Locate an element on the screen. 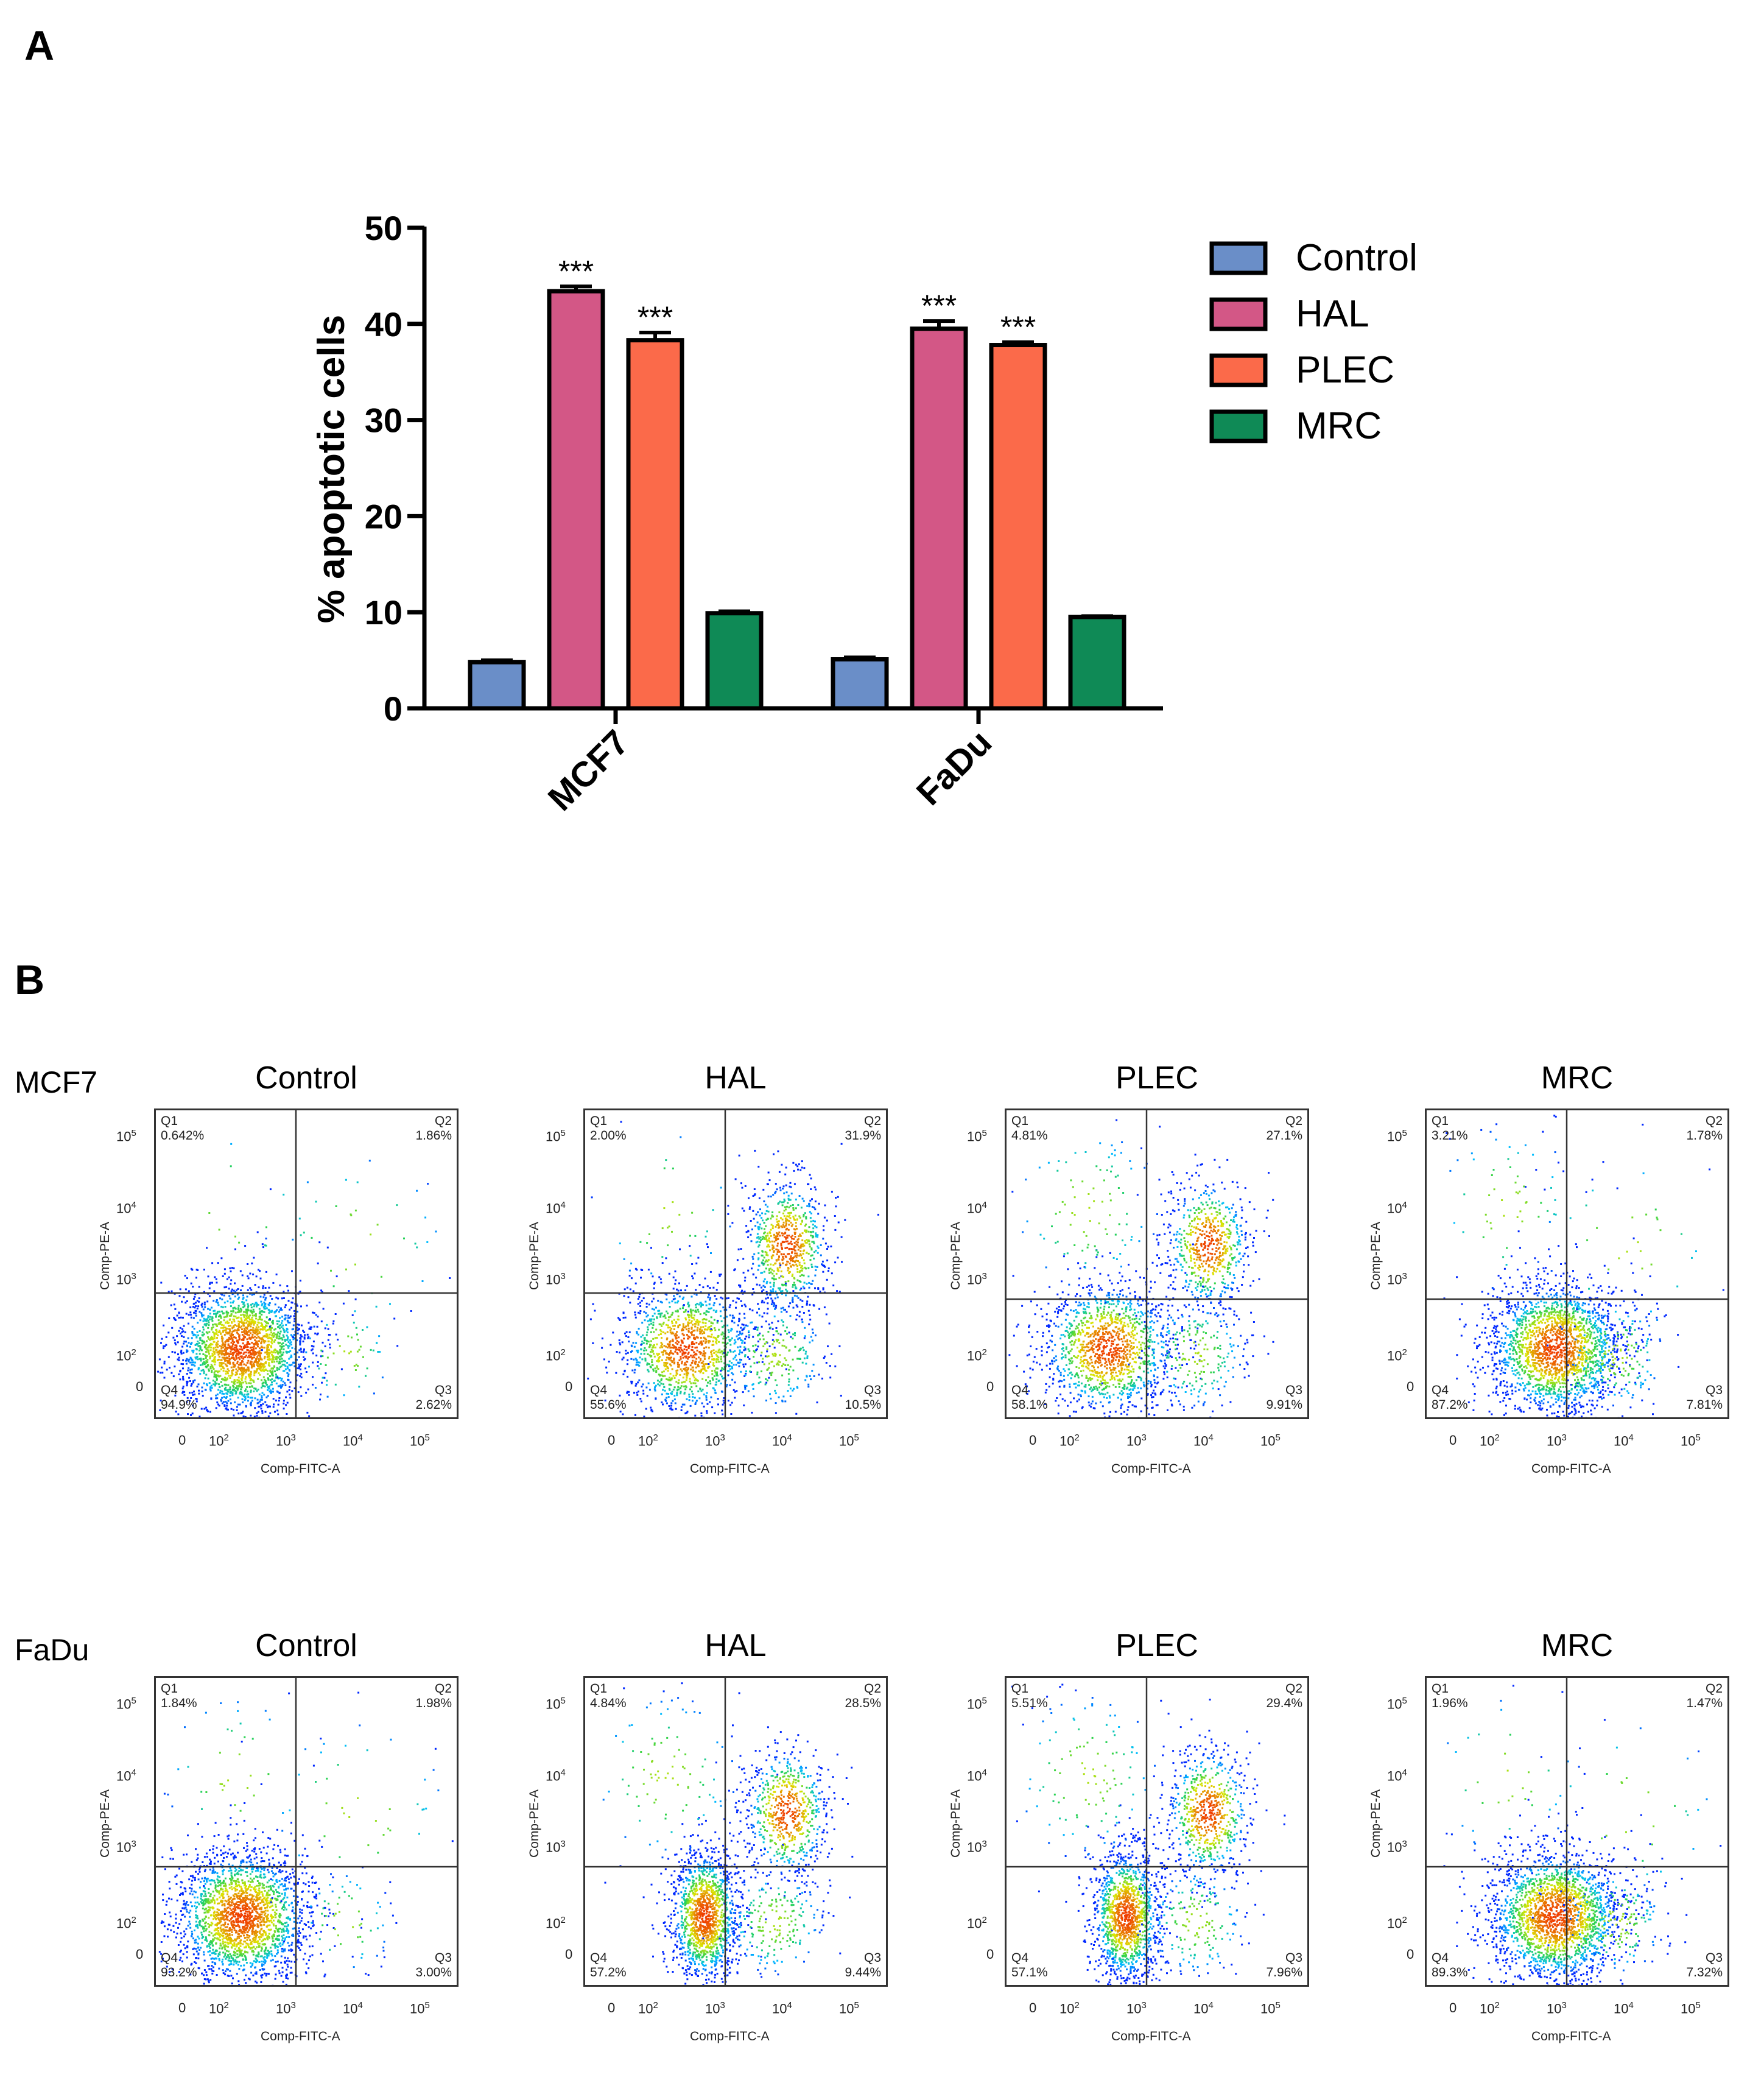 The height and width of the screenshot is (2097, 1764). y-tick-label: 50 is located at coordinates (383, 228).